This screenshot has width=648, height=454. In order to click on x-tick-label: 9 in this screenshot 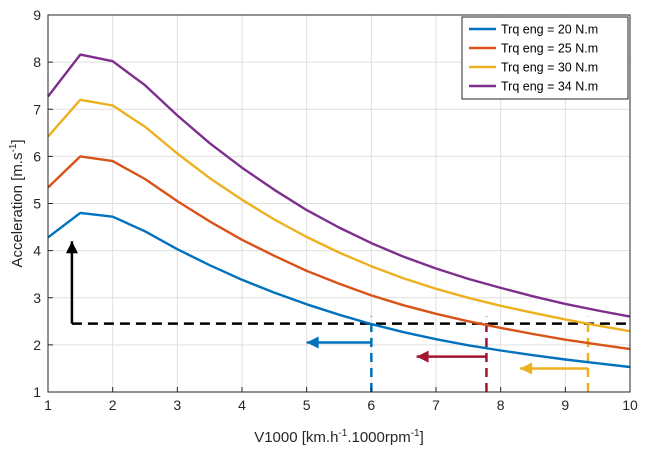, I will do `click(565, 405)`.